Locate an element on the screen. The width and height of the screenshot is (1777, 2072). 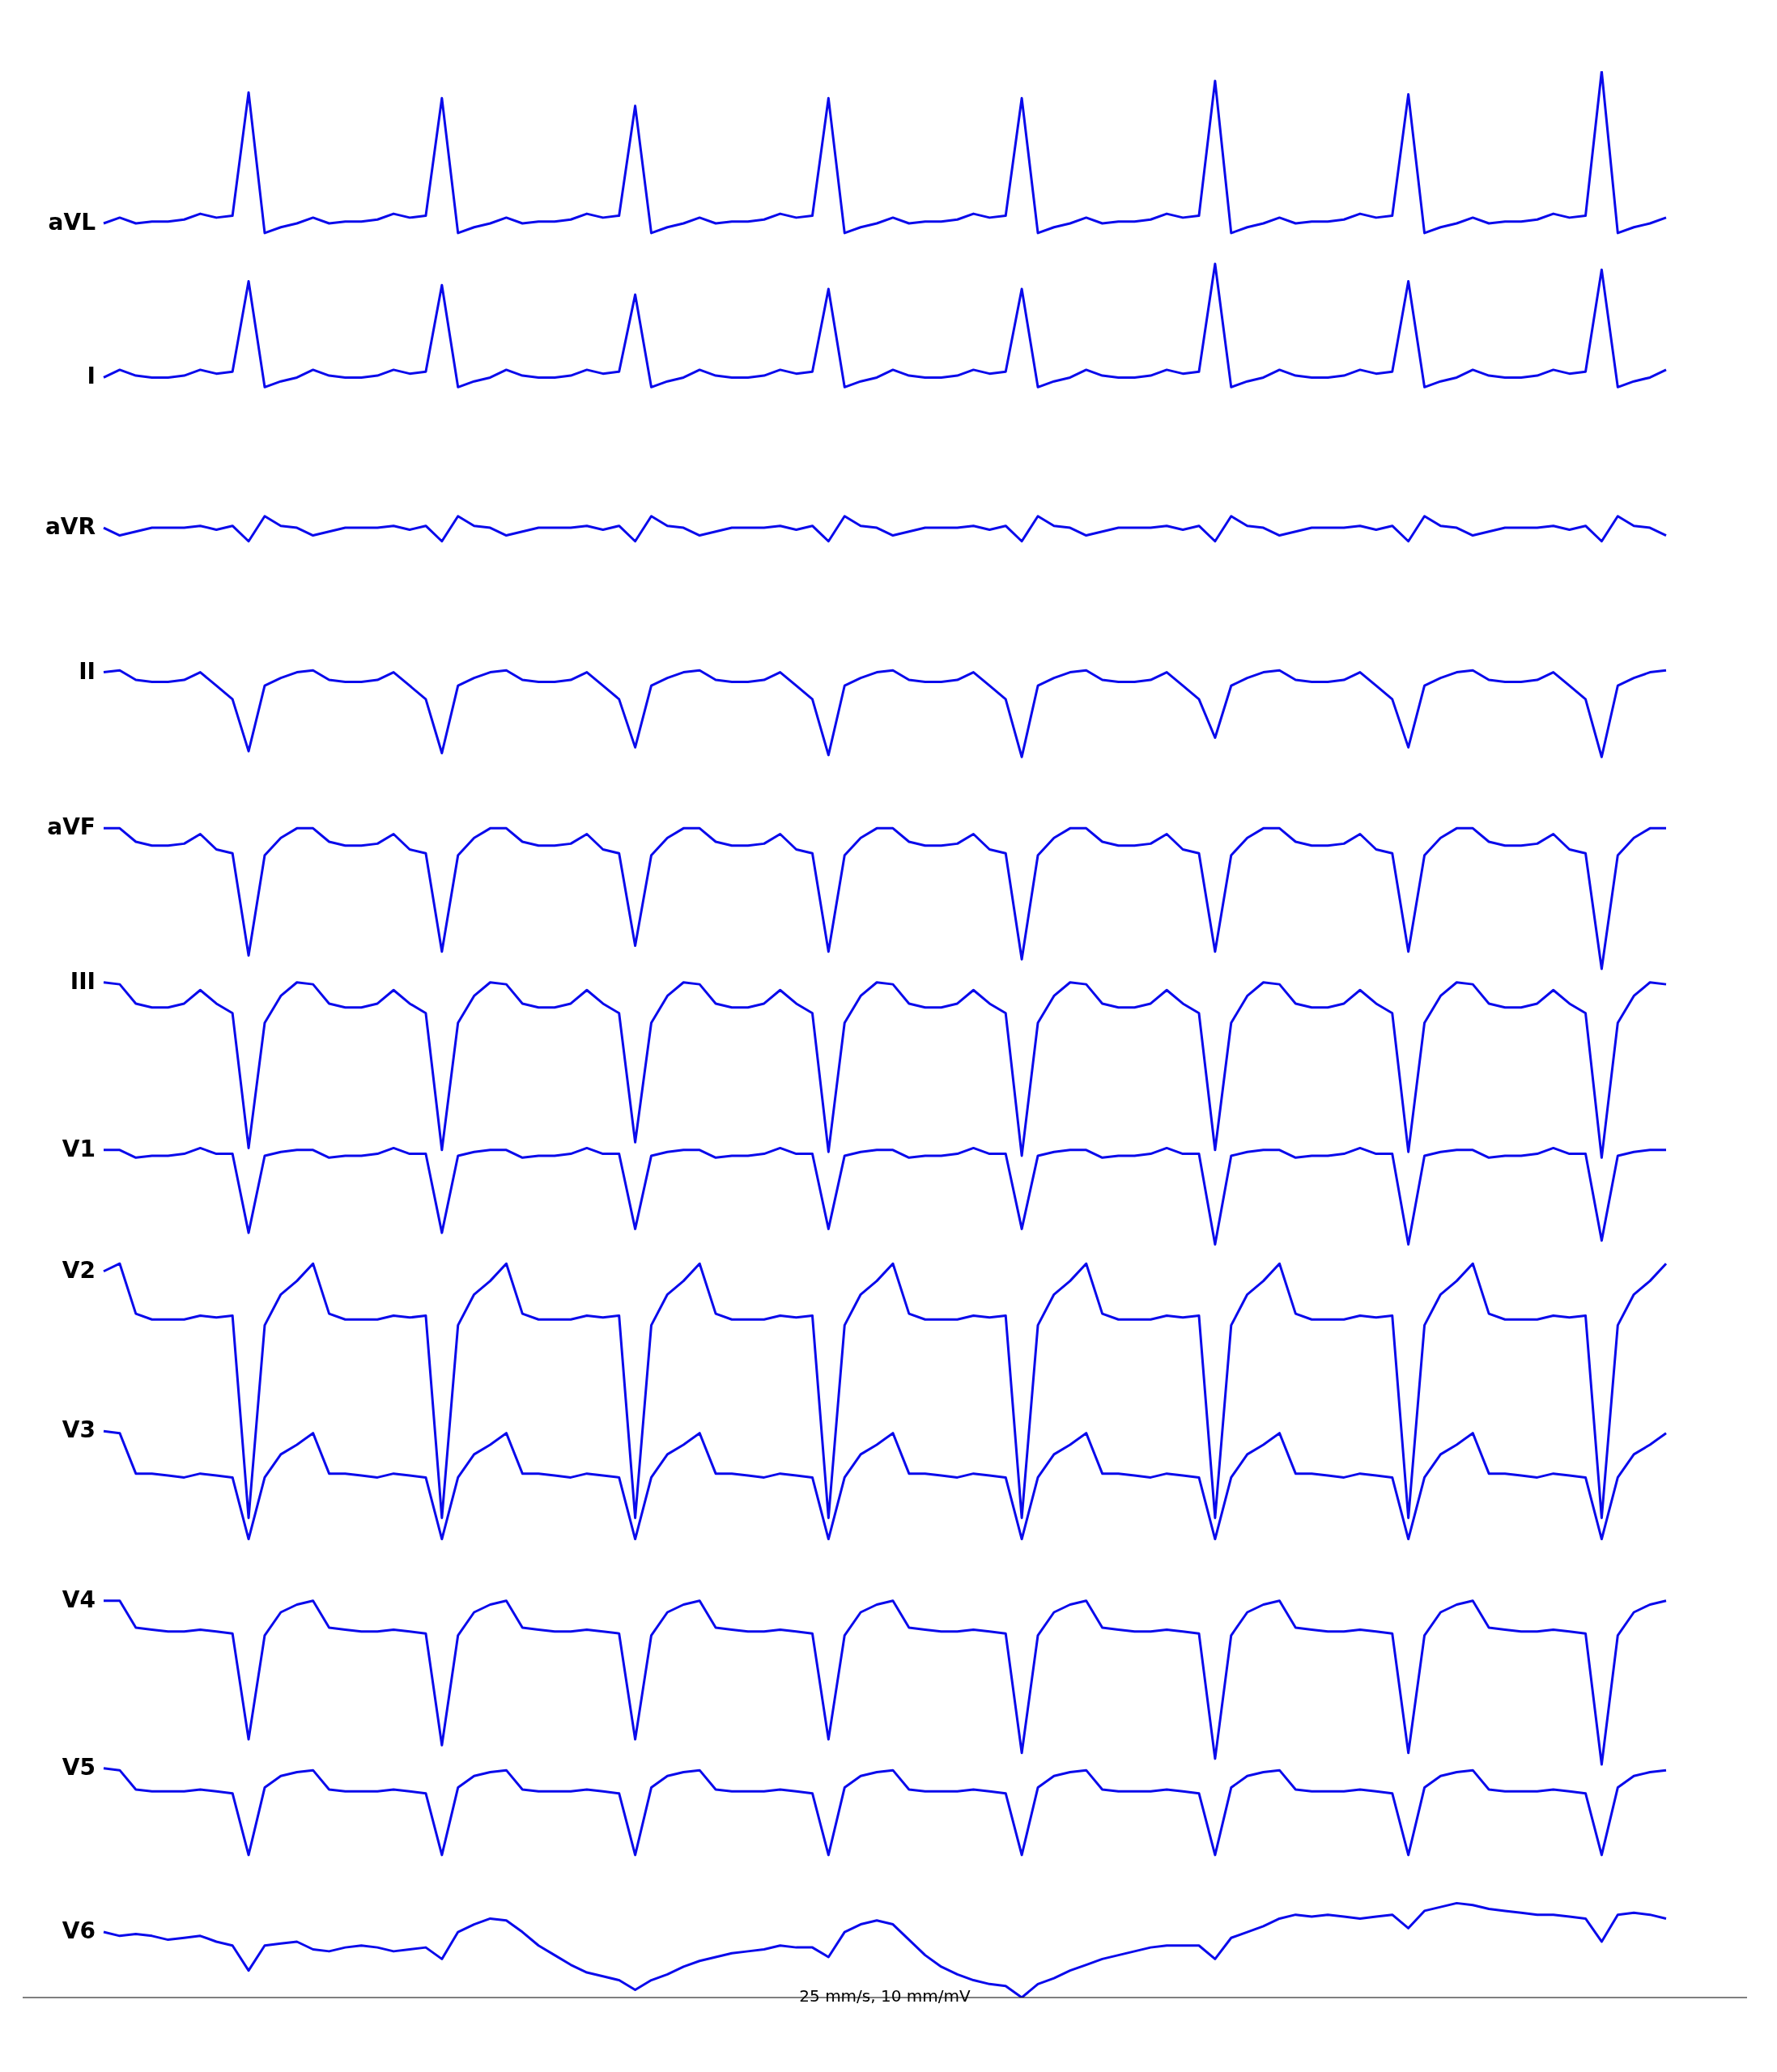
series-label: V4 is located at coordinates (79, 1599).